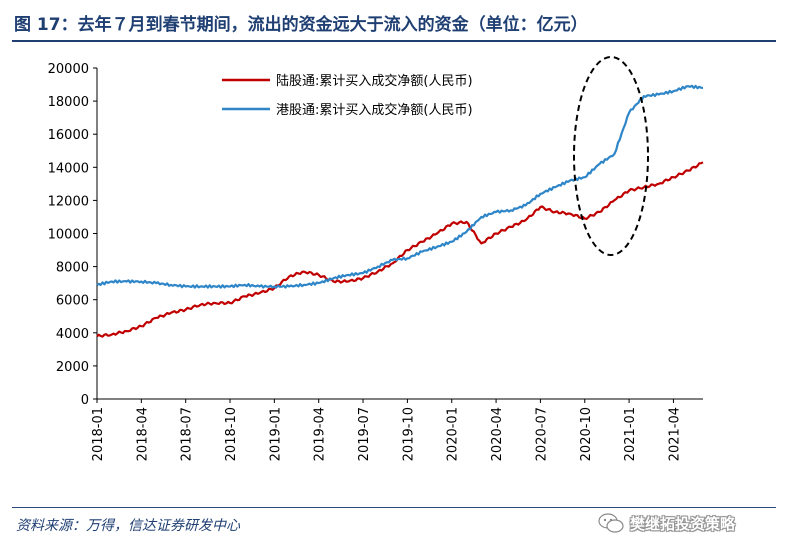  Describe the element at coordinates (68, 102) in the screenshot. I see `y-tick-label: 18000` at that location.